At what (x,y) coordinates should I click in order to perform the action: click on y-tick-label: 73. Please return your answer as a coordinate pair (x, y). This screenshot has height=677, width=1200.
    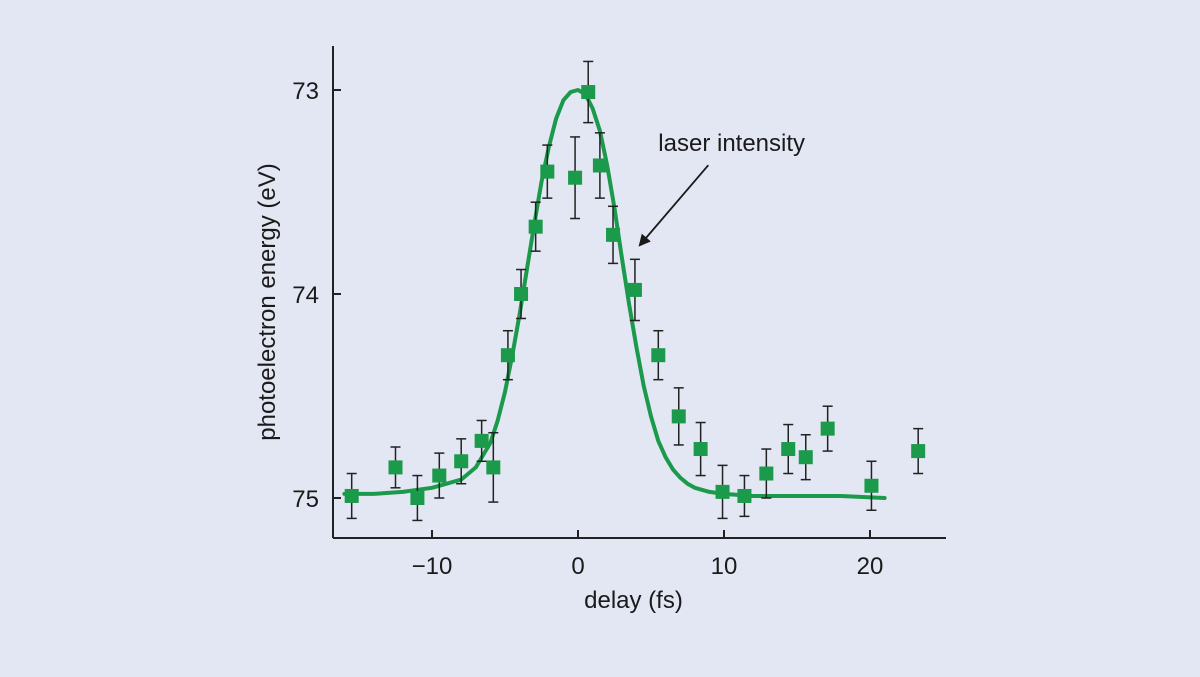
    Looking at the image, I should click on (305, 91).